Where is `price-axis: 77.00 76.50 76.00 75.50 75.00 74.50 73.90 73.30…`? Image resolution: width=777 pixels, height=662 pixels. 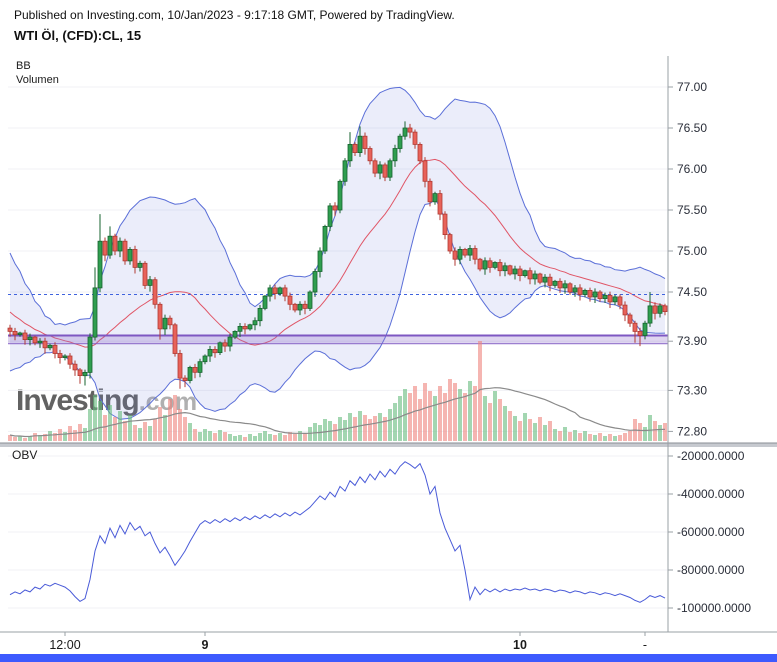
price-axis: 77.00 76.50 76.00 75.50 75.00 74.50 73.90 73.30… is located at coordinates (687, 259).